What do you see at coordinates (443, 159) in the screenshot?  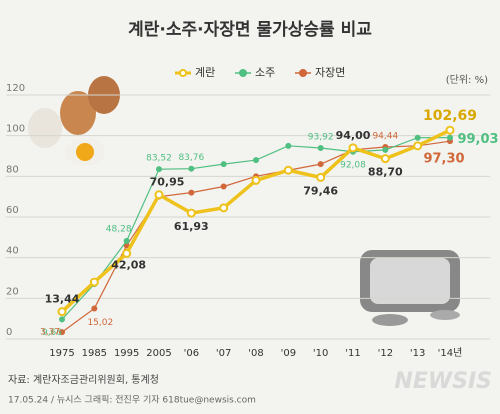 I see `data-label: 97,30` at bounding box center [443, 159].